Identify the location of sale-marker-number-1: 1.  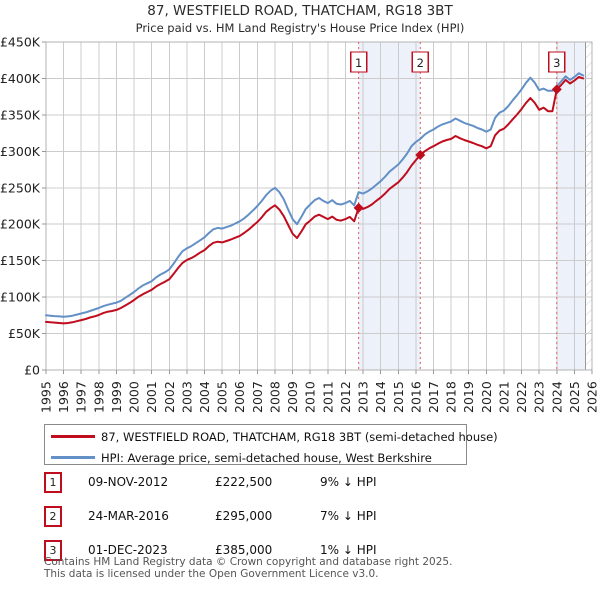
(358, 63).